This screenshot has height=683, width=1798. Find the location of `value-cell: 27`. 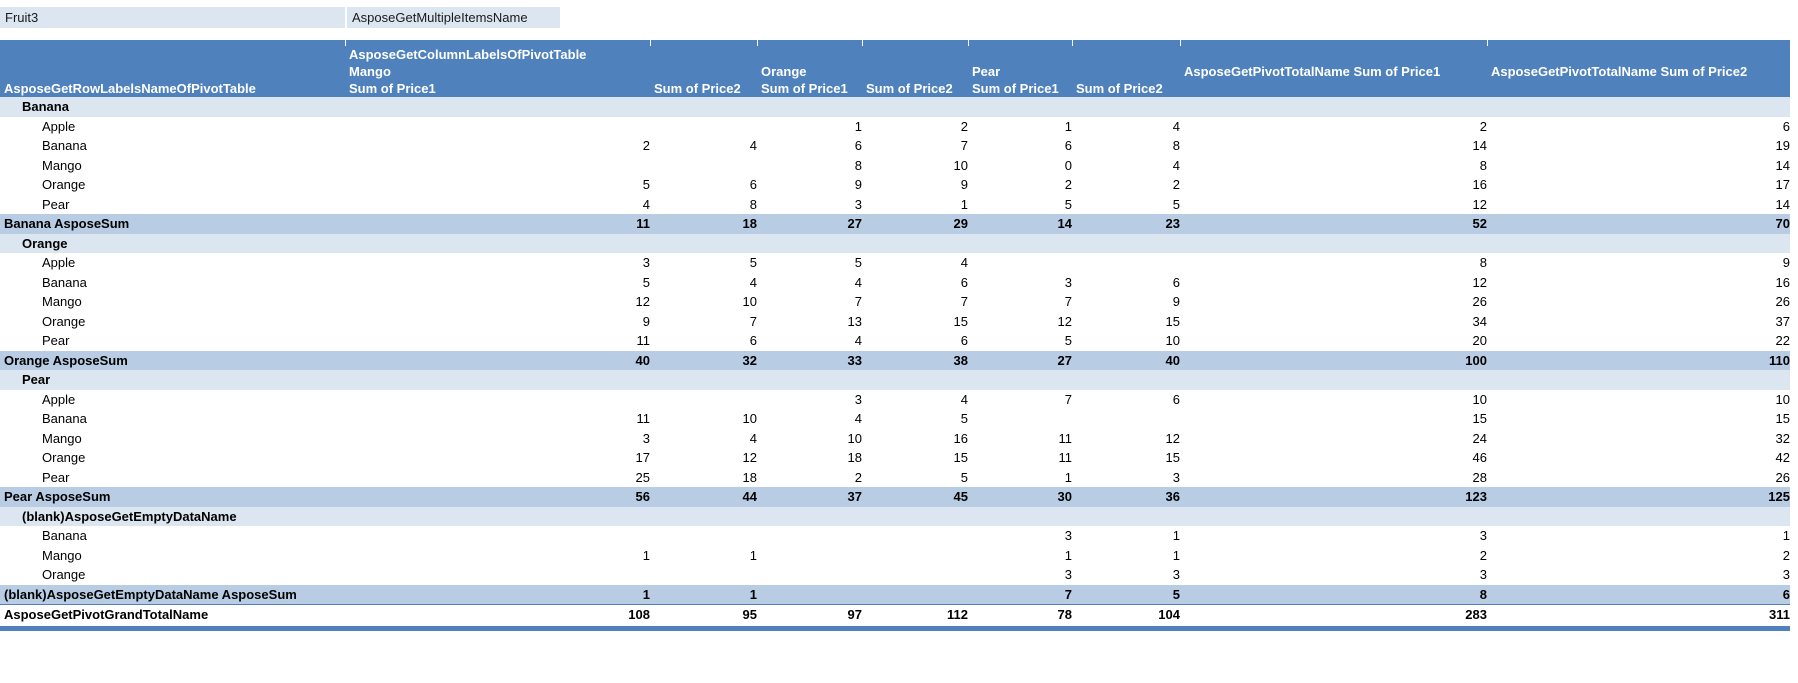

value-cell: 27 is located at coordinates (809, 224).